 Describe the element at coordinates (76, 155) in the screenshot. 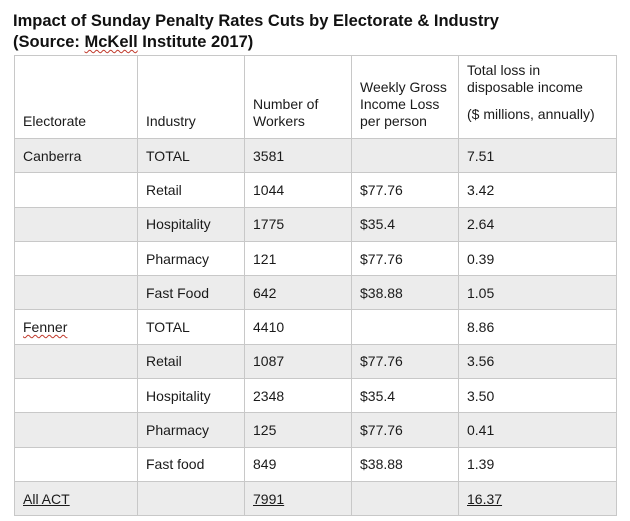

I see `cell-electorate: Canberra` at that location.